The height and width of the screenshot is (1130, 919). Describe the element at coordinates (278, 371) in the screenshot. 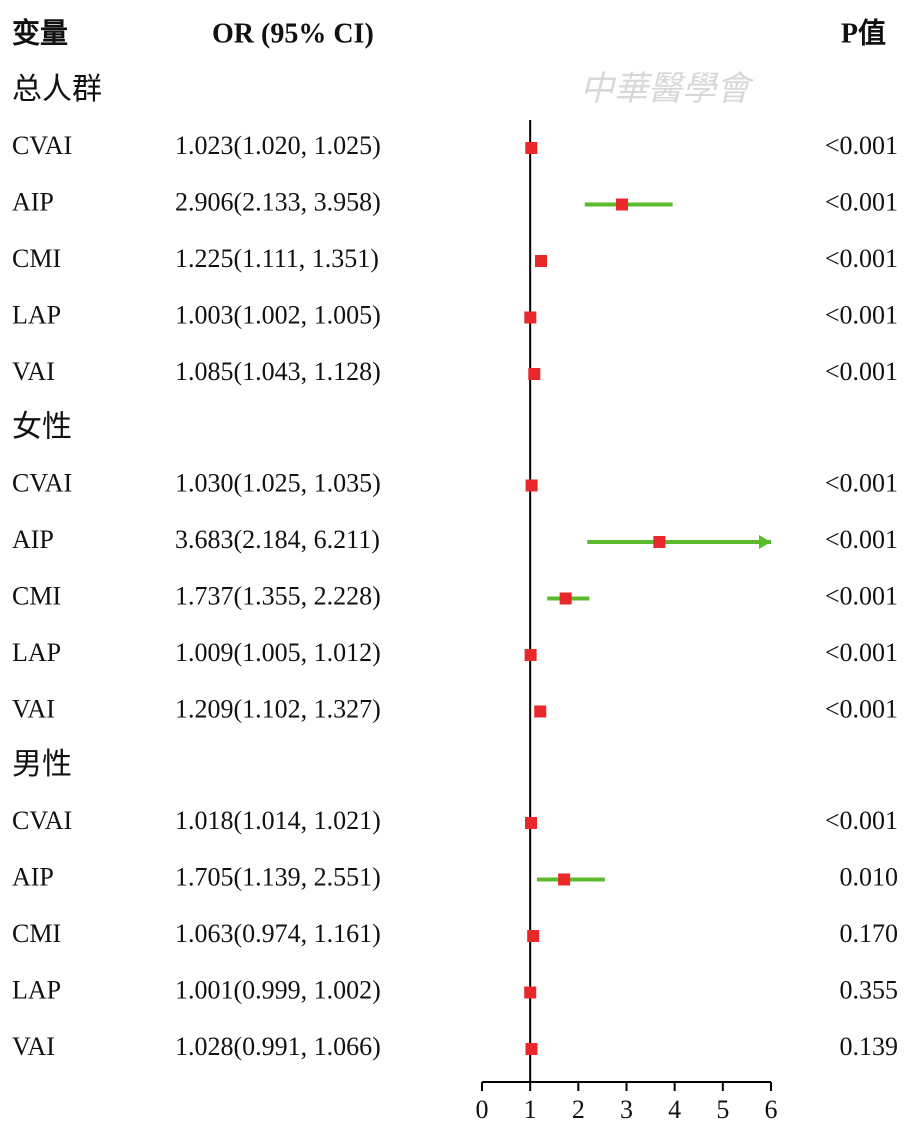

I see `or-ci-label: 1.085(1.043, 1.128)` at that location.